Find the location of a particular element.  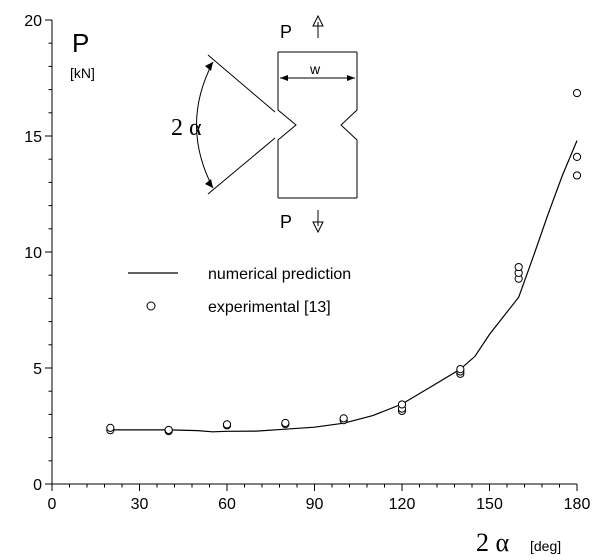

legend-label-numerical: numerical prediction is located at coordinates (279, 274).